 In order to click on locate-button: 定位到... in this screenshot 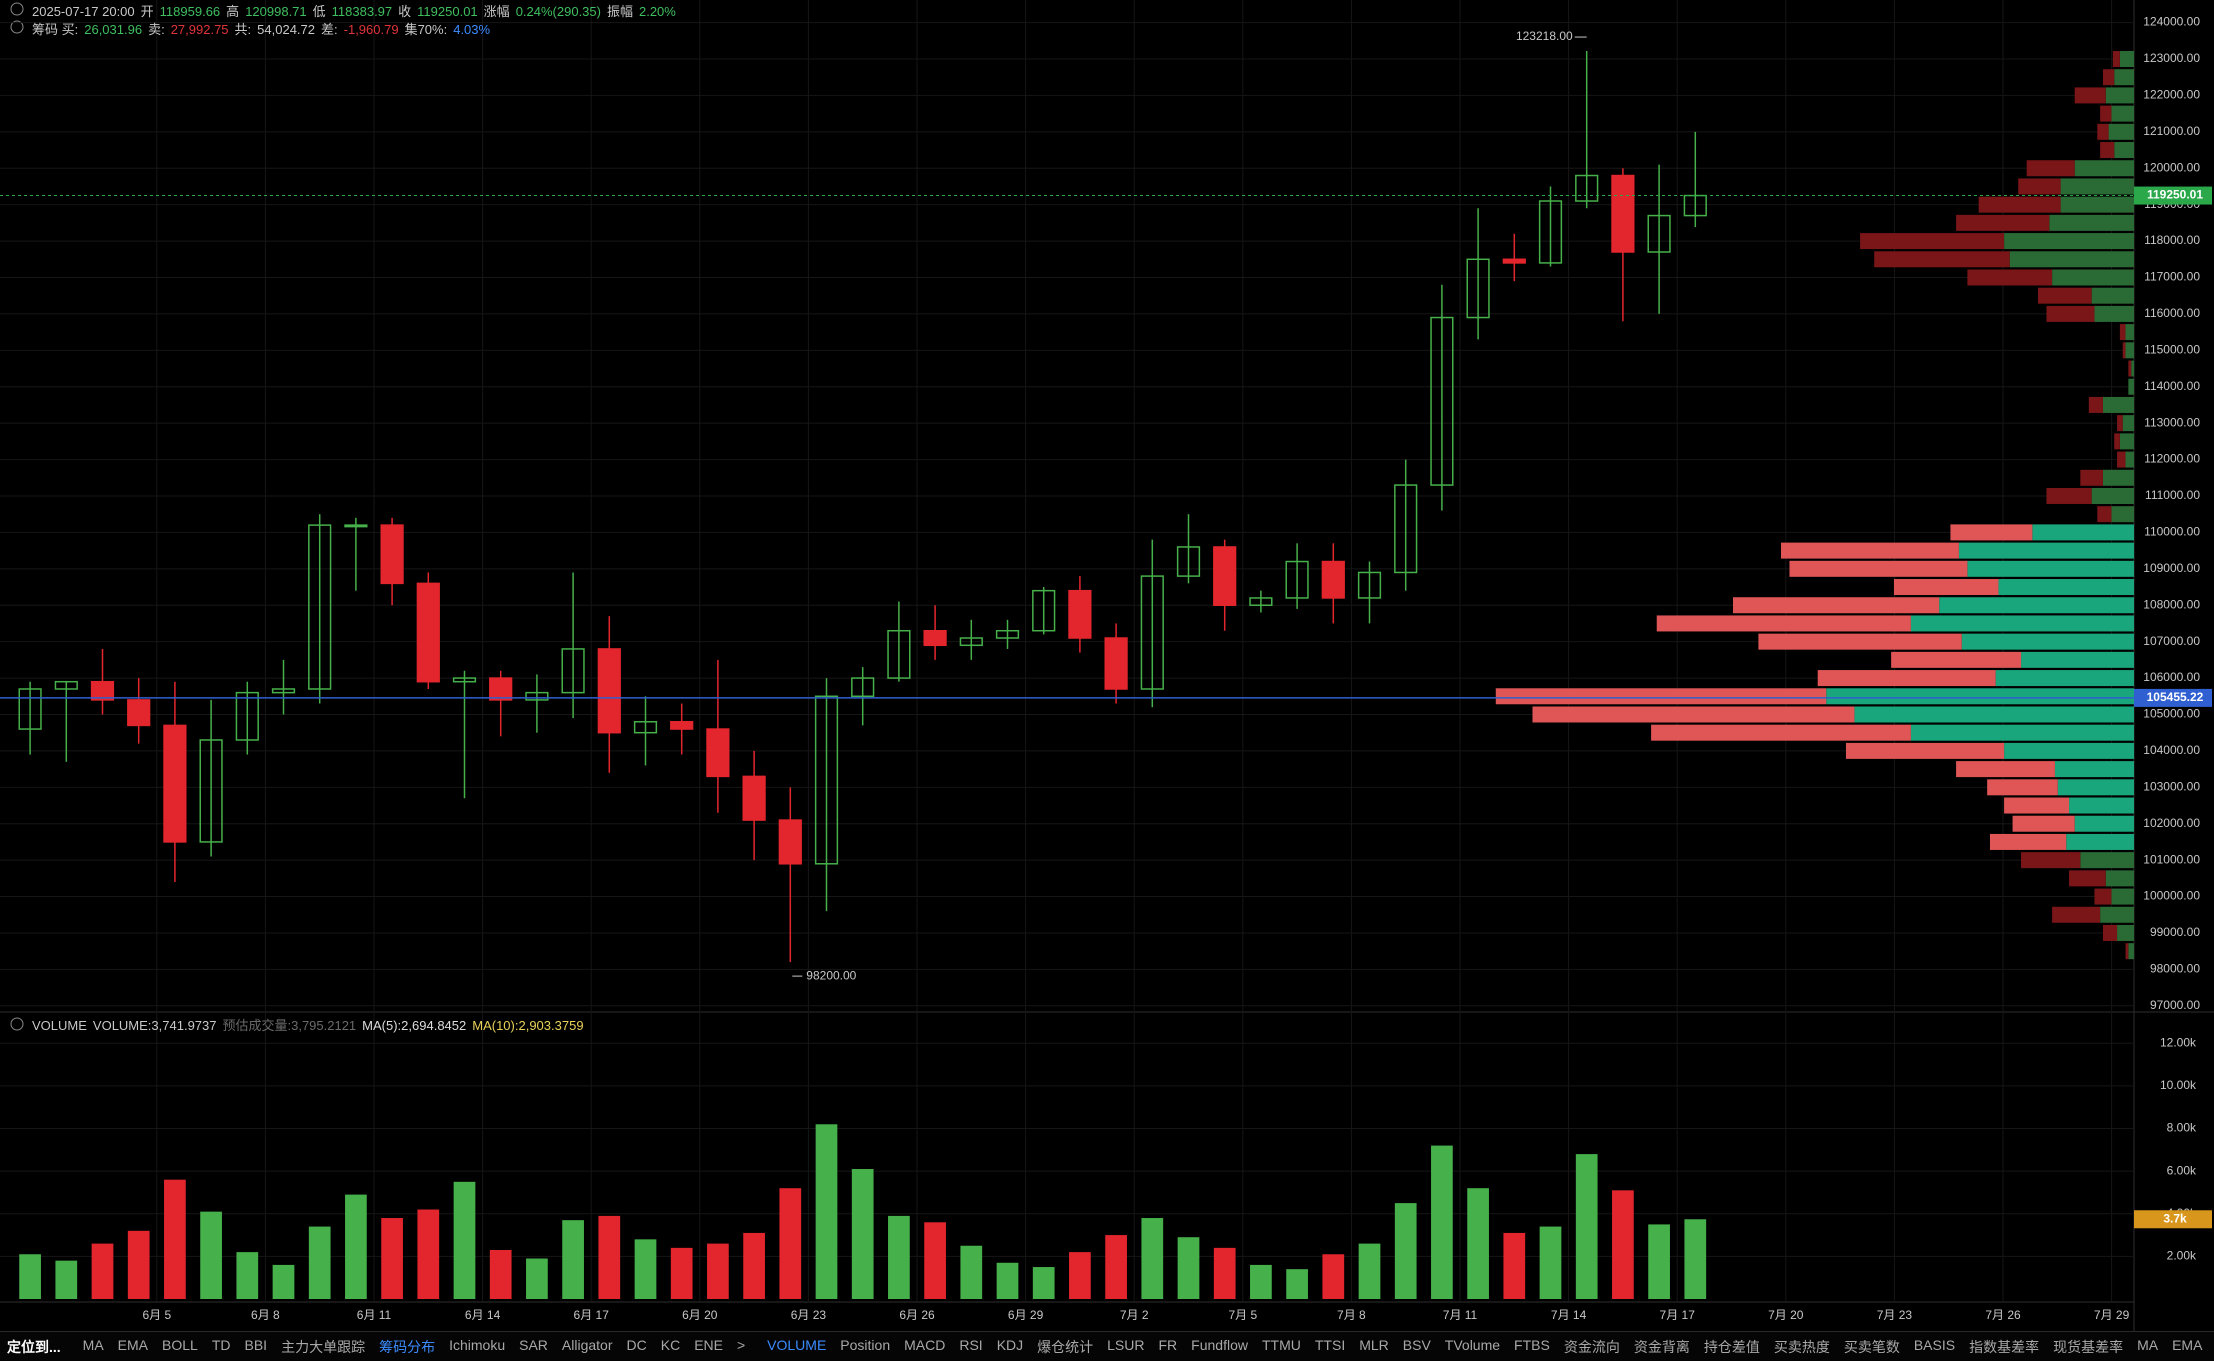, I will do `click(34, 1347)`.